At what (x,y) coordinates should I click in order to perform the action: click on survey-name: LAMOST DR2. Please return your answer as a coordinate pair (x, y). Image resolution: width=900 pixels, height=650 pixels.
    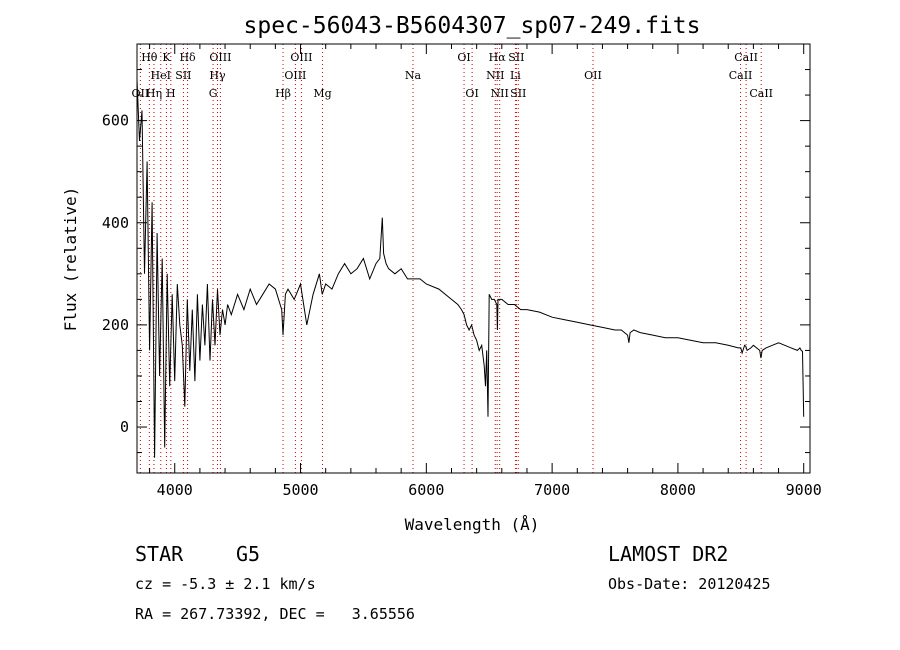
    Looking at the image, I should click on (668, 554).